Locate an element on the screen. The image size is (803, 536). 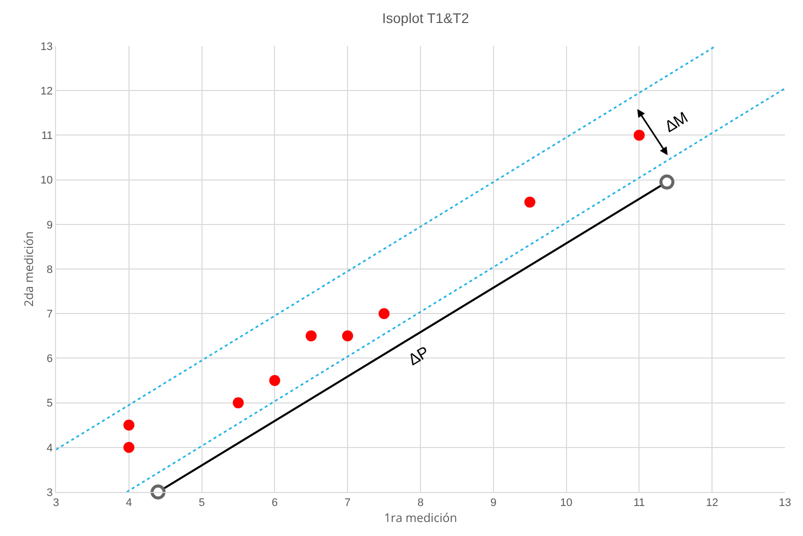
x-tick-label: 12 is located at coordinates (712, 503).